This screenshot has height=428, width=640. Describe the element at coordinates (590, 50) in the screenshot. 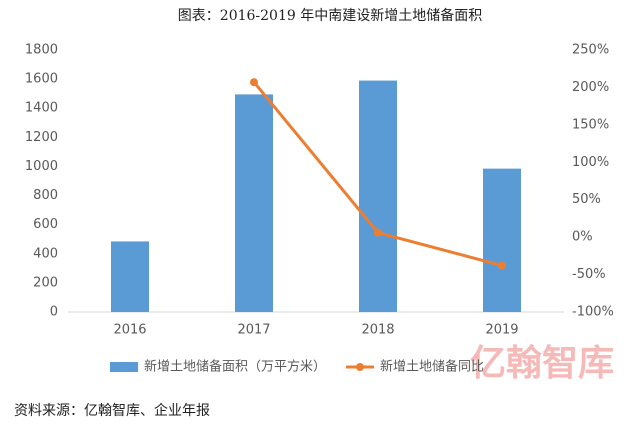

I see `y2-tick-label: 250%` at that location.